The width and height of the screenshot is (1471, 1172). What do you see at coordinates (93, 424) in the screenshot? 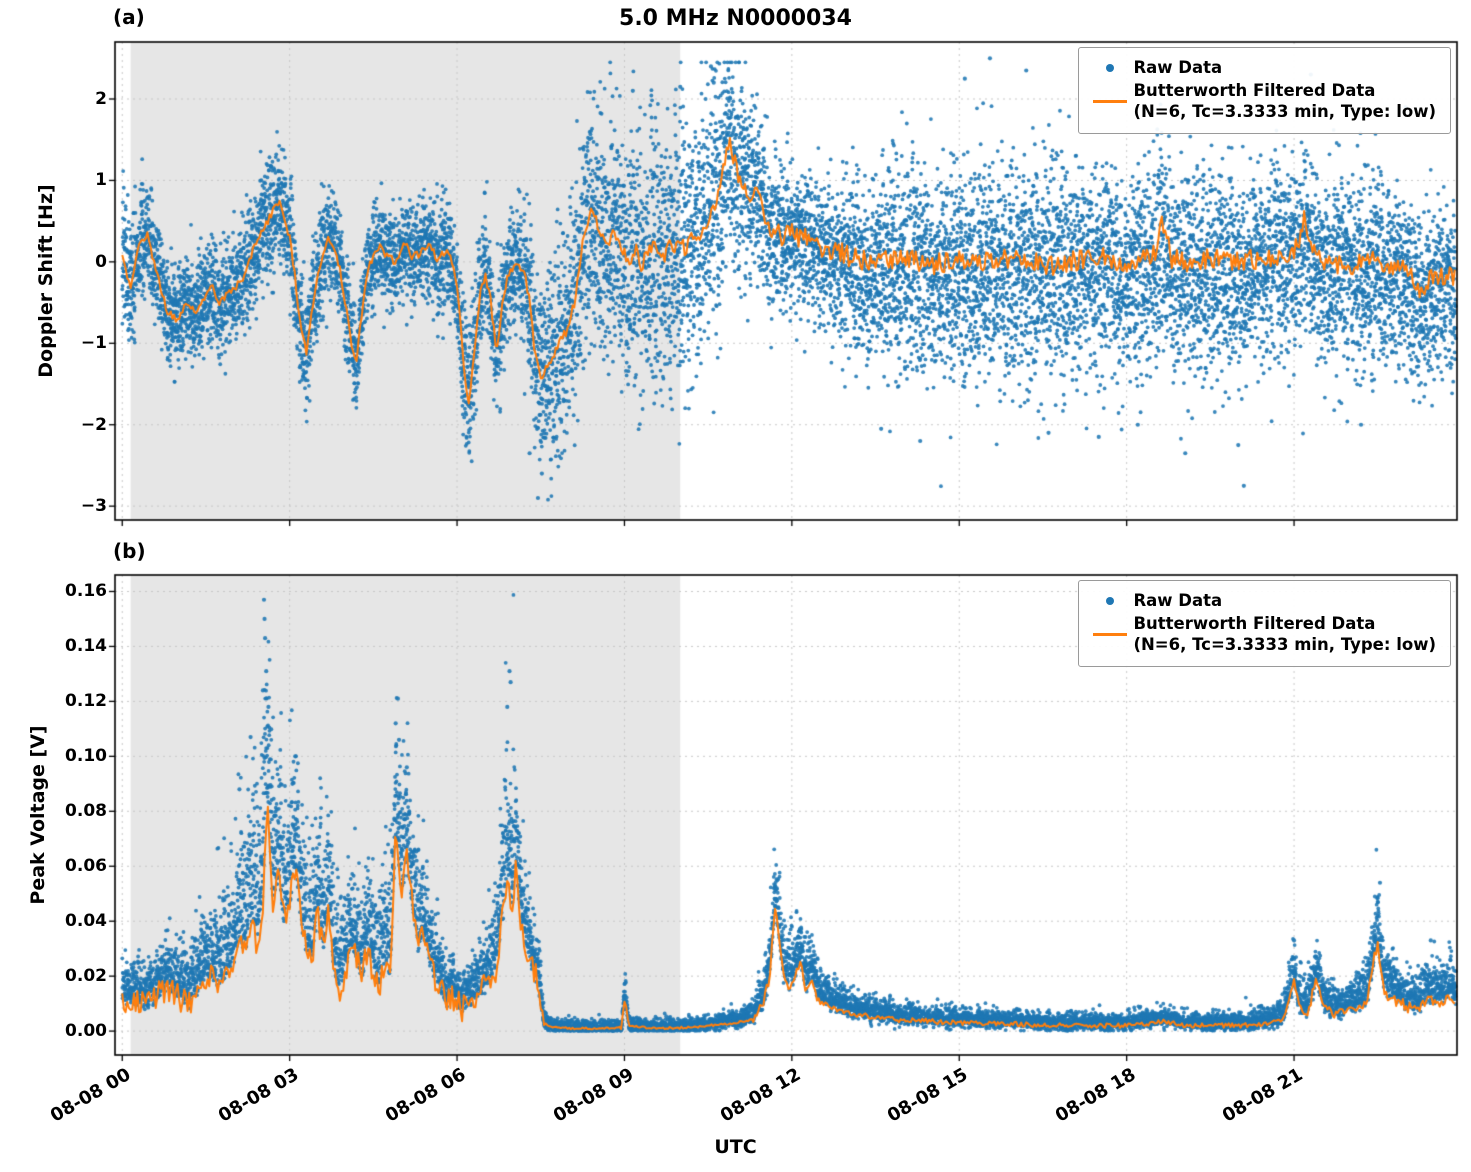
I see `y-tick-label: −2` at bounding box center [93, 424].